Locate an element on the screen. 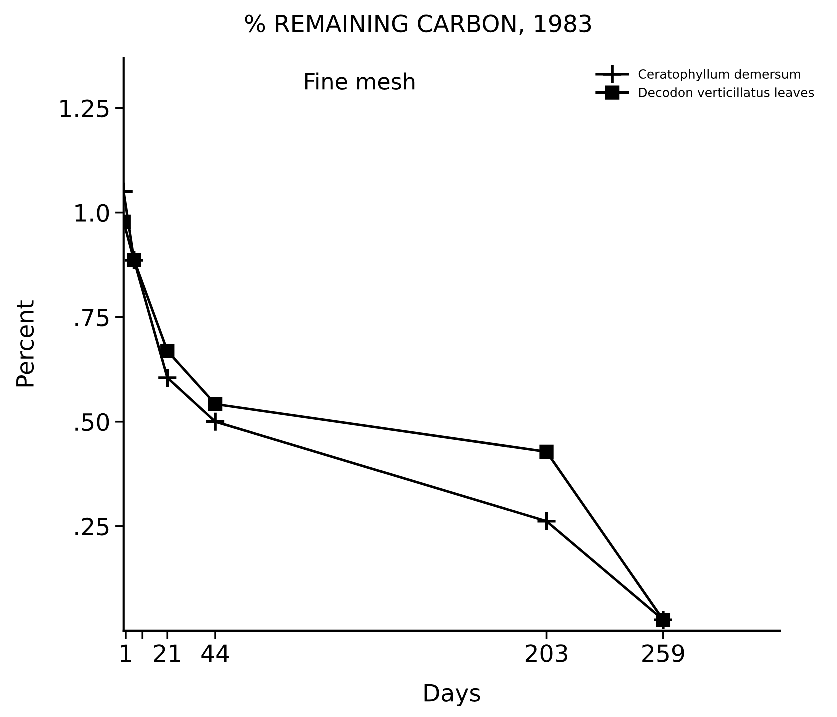  x-tick-label: 1 is located at coordinates (126, 653).